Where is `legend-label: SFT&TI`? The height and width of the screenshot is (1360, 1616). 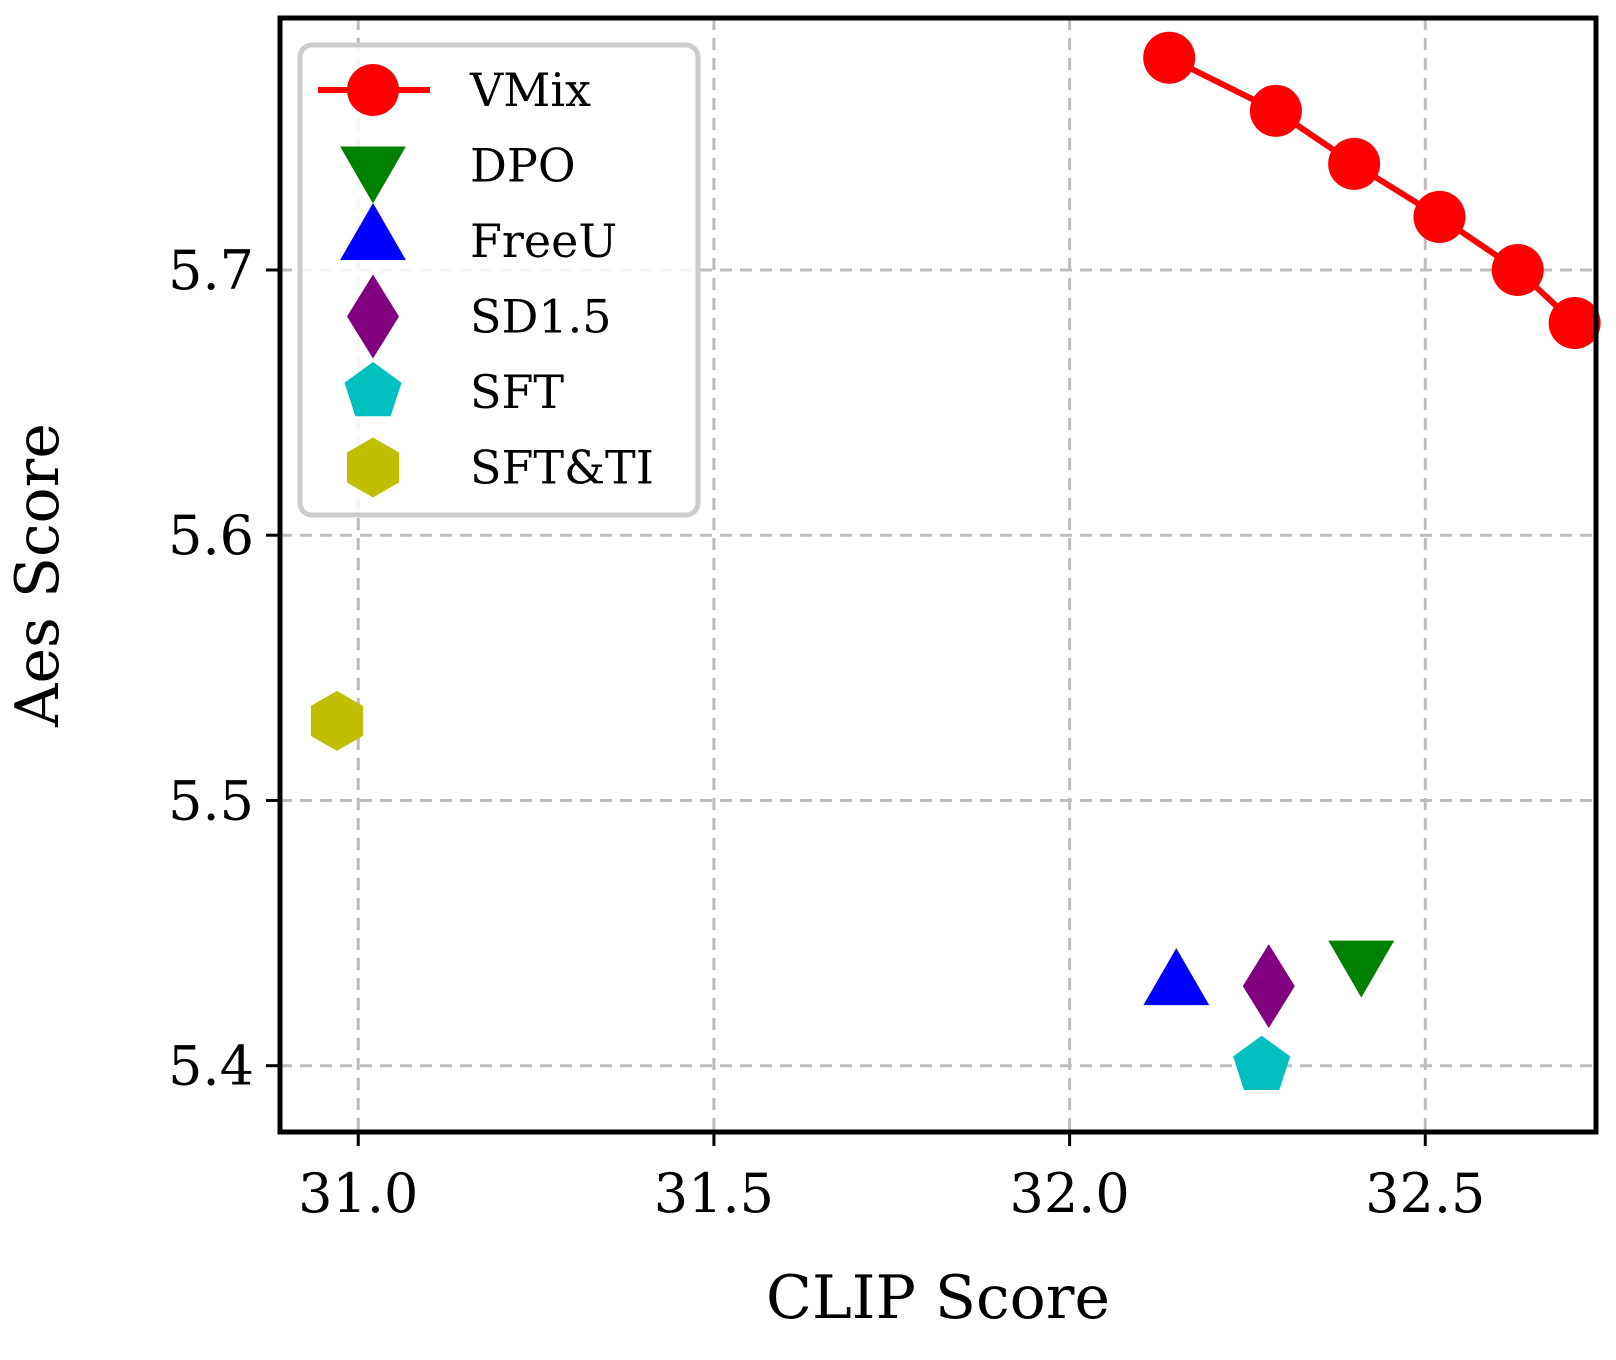 legend-label: SFT&TI is located at coordinates (562, 468).